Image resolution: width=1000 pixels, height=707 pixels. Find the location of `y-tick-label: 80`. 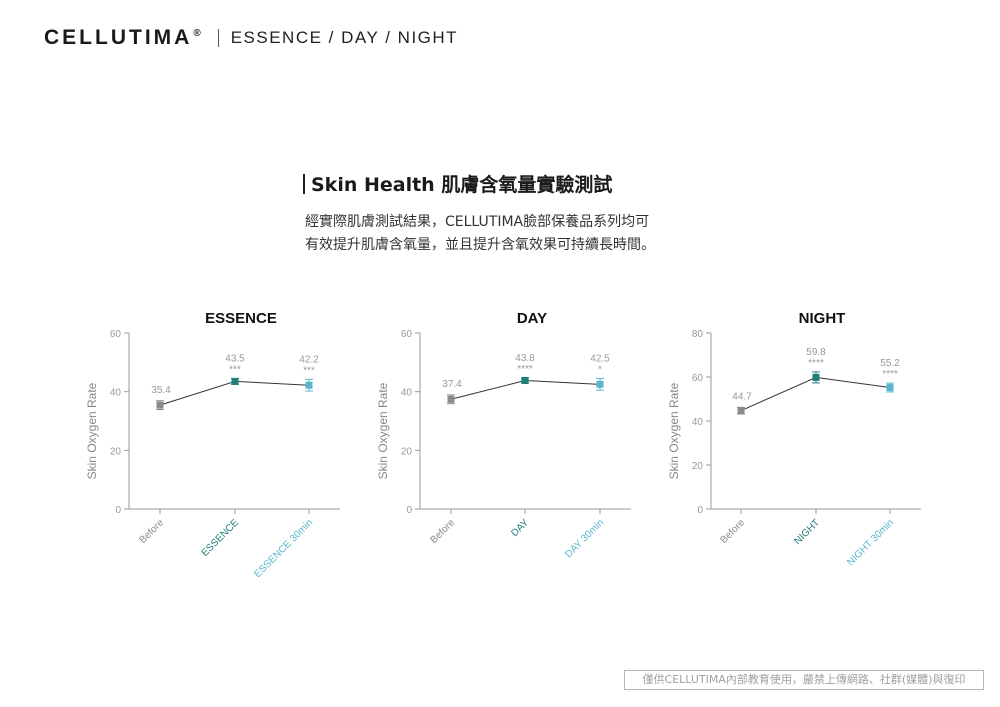

y-tick-label: 80 is located at coordinates (698, 334).